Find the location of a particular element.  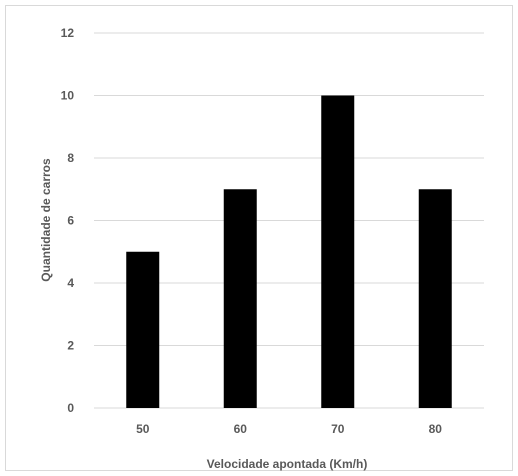

y-tick-label: 0 is located at coordinates (70, 408).